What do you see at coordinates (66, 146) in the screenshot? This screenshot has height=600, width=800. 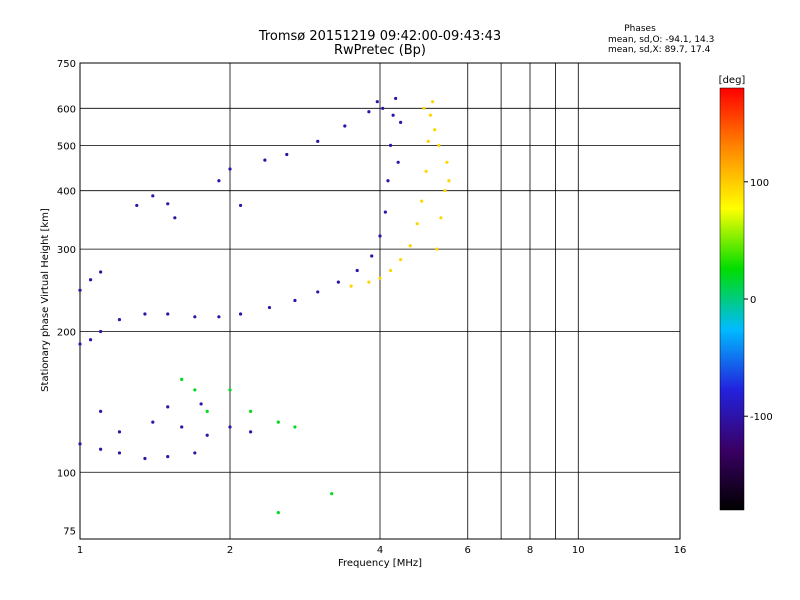 I see `y-tick-label-5: 500` at bounding box center [66, 146].